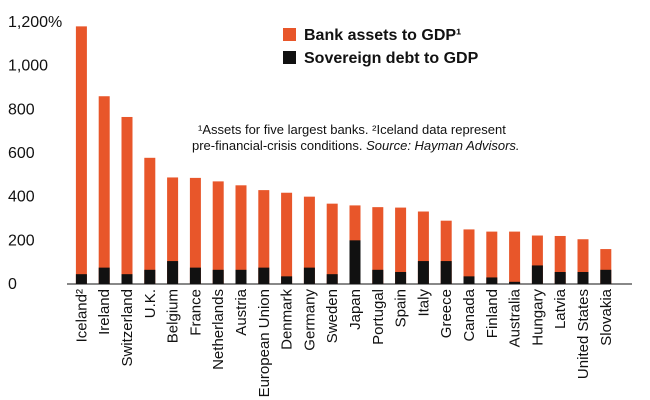  Describe the element at coordinates (378, 317) in the screenshot. I see `x-category-label: Portugal` at that location.